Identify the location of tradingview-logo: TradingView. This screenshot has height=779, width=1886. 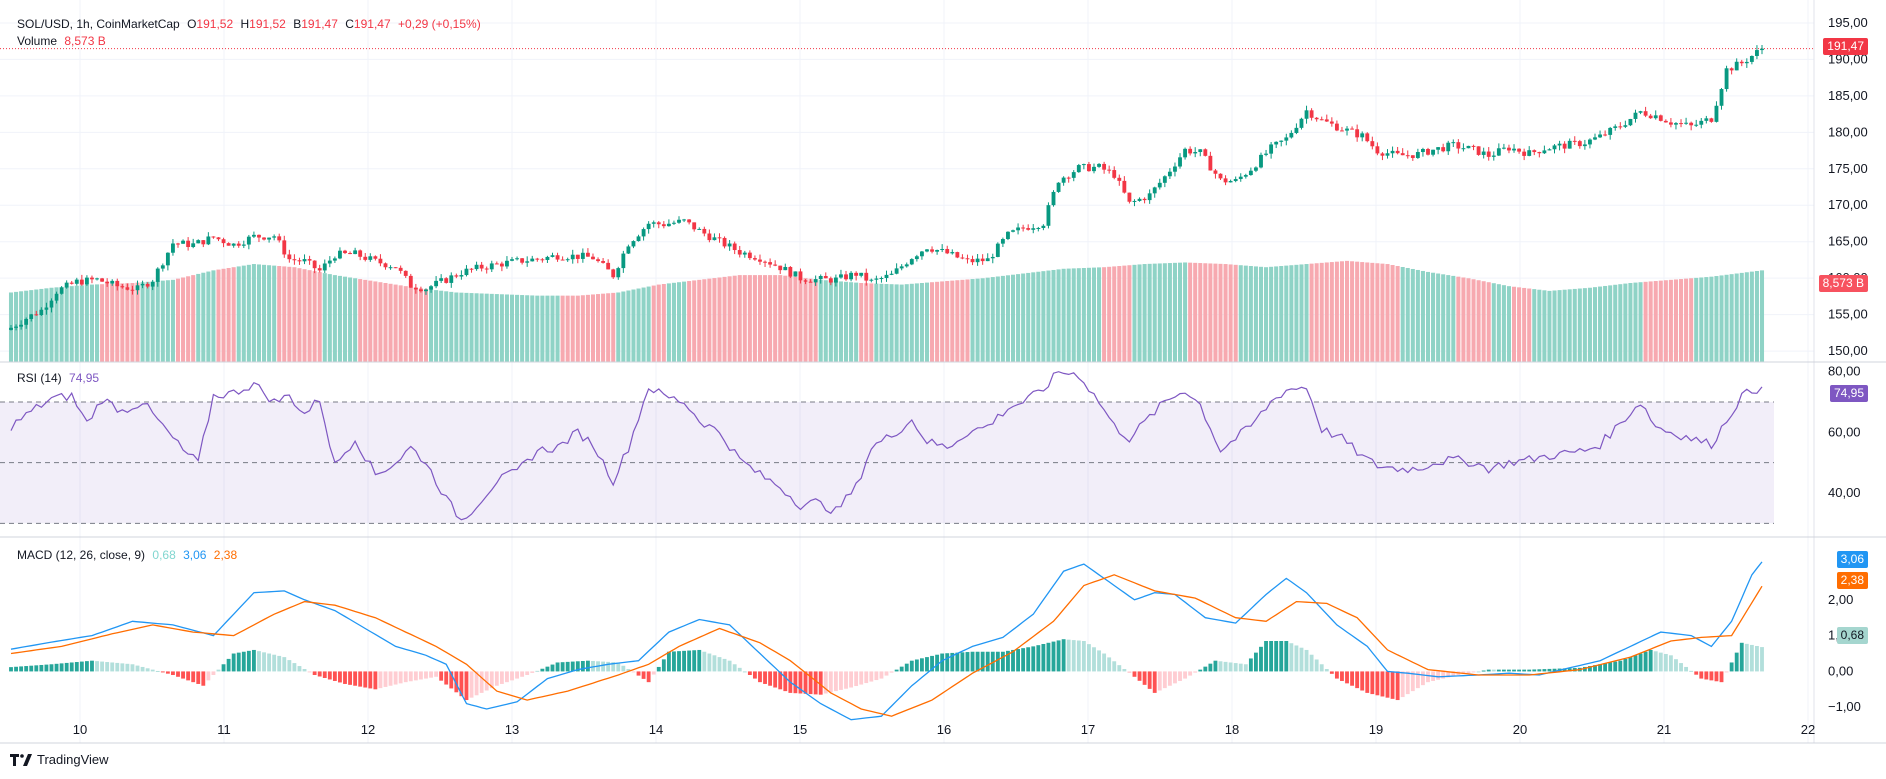
(59, 759).